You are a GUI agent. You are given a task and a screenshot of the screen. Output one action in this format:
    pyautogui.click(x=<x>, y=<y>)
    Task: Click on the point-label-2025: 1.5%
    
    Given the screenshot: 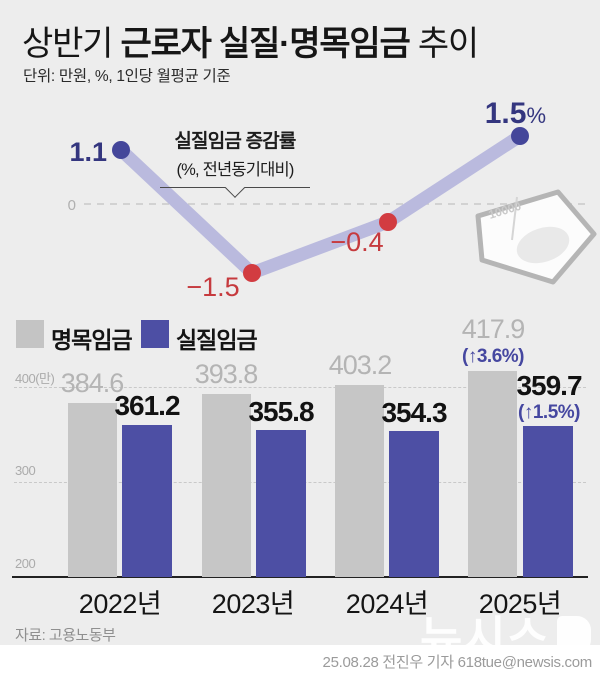 What is the action you would take?
    pyautogui.click(x=515, y=113)
    